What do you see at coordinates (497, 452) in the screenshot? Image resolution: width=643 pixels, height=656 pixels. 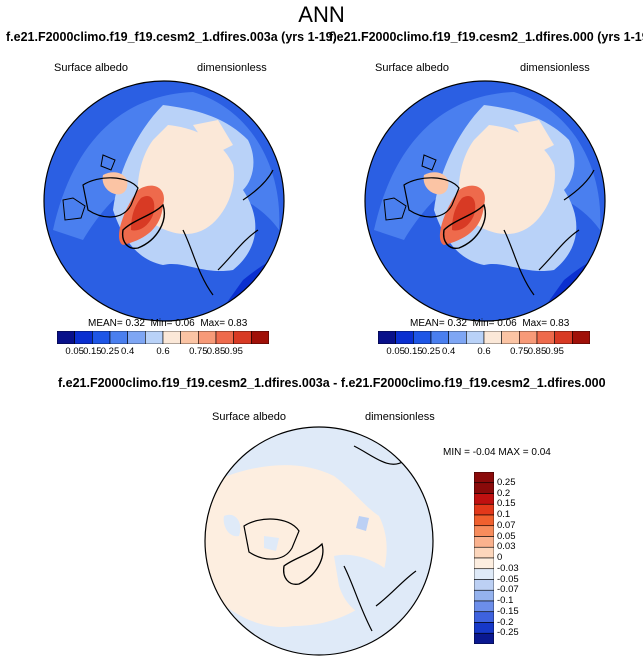 I see `diff-stats: MIN = -0.04 MAX = 0.04` at bounding box center [497, 452].